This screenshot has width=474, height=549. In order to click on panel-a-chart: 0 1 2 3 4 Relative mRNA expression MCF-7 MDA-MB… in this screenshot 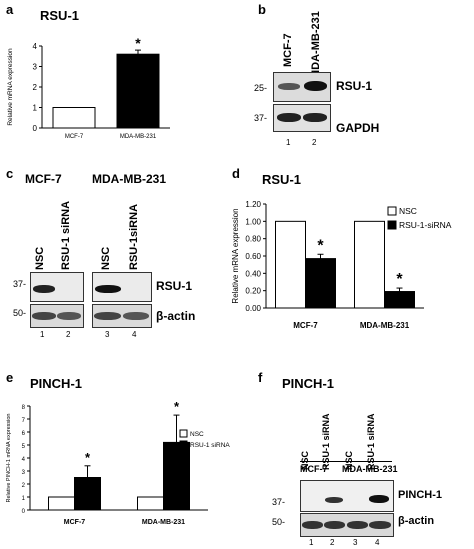, I will do `click(88, 87)`.